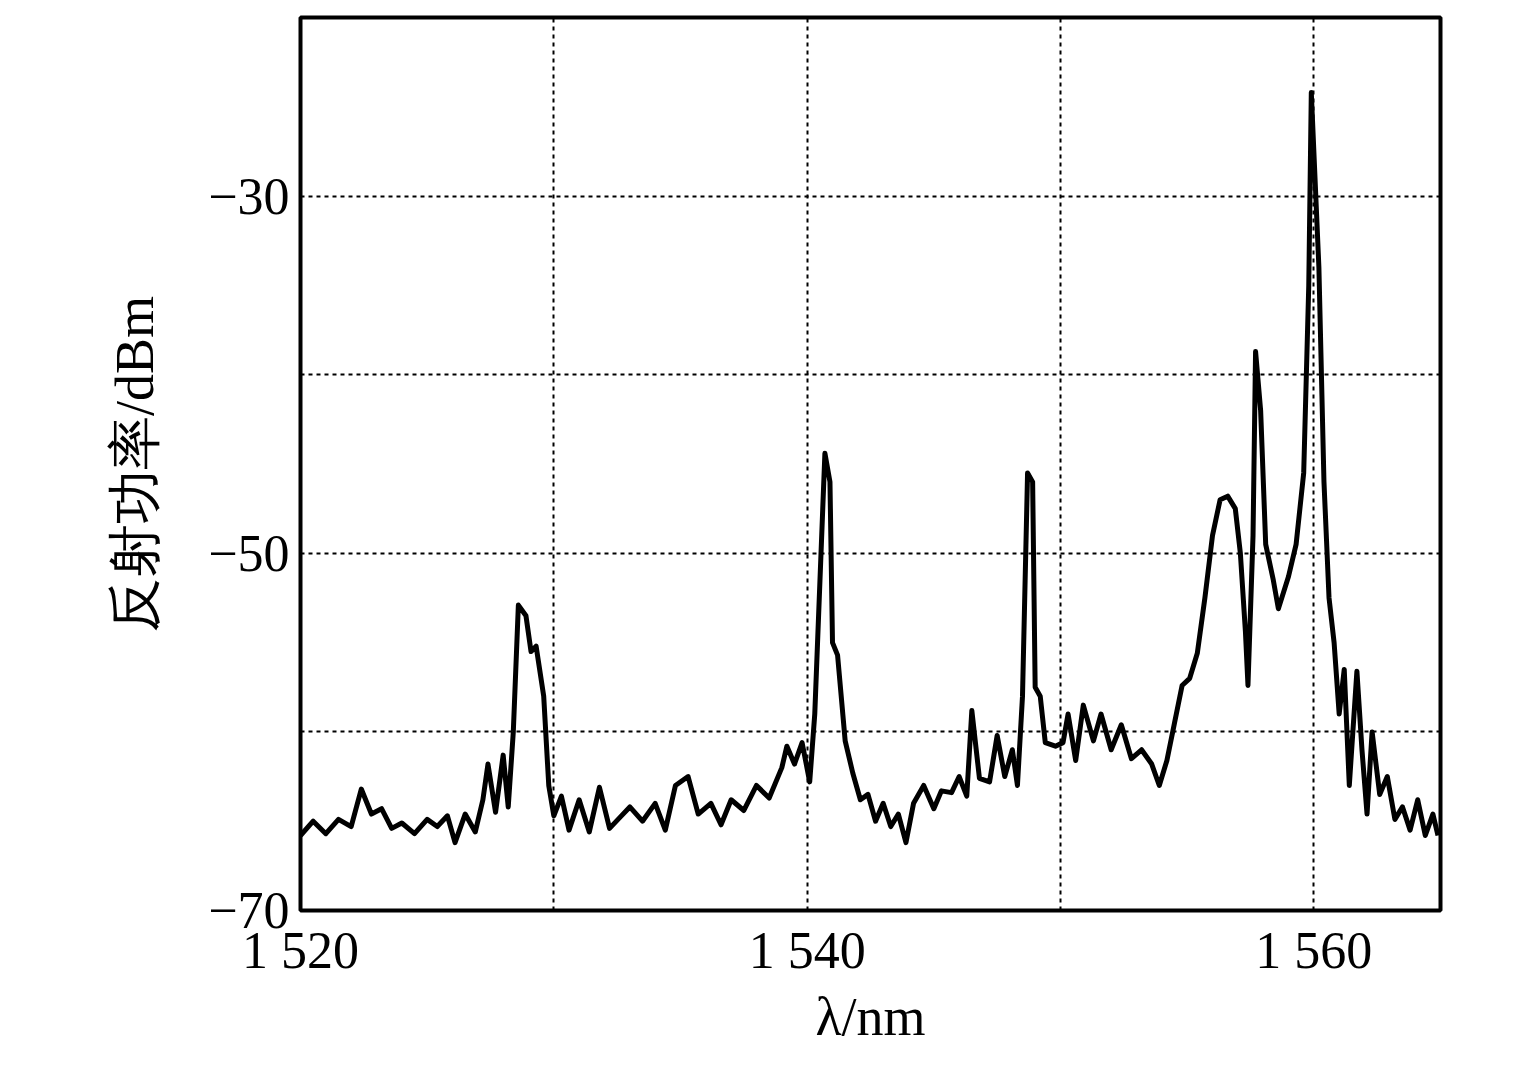 Image resolution: width=1522 pixels, height=1066 pixels. Describe the element at coordinates (870, 1016) in the screenshot. I see `x-axis-title: λ/nm` at that location.